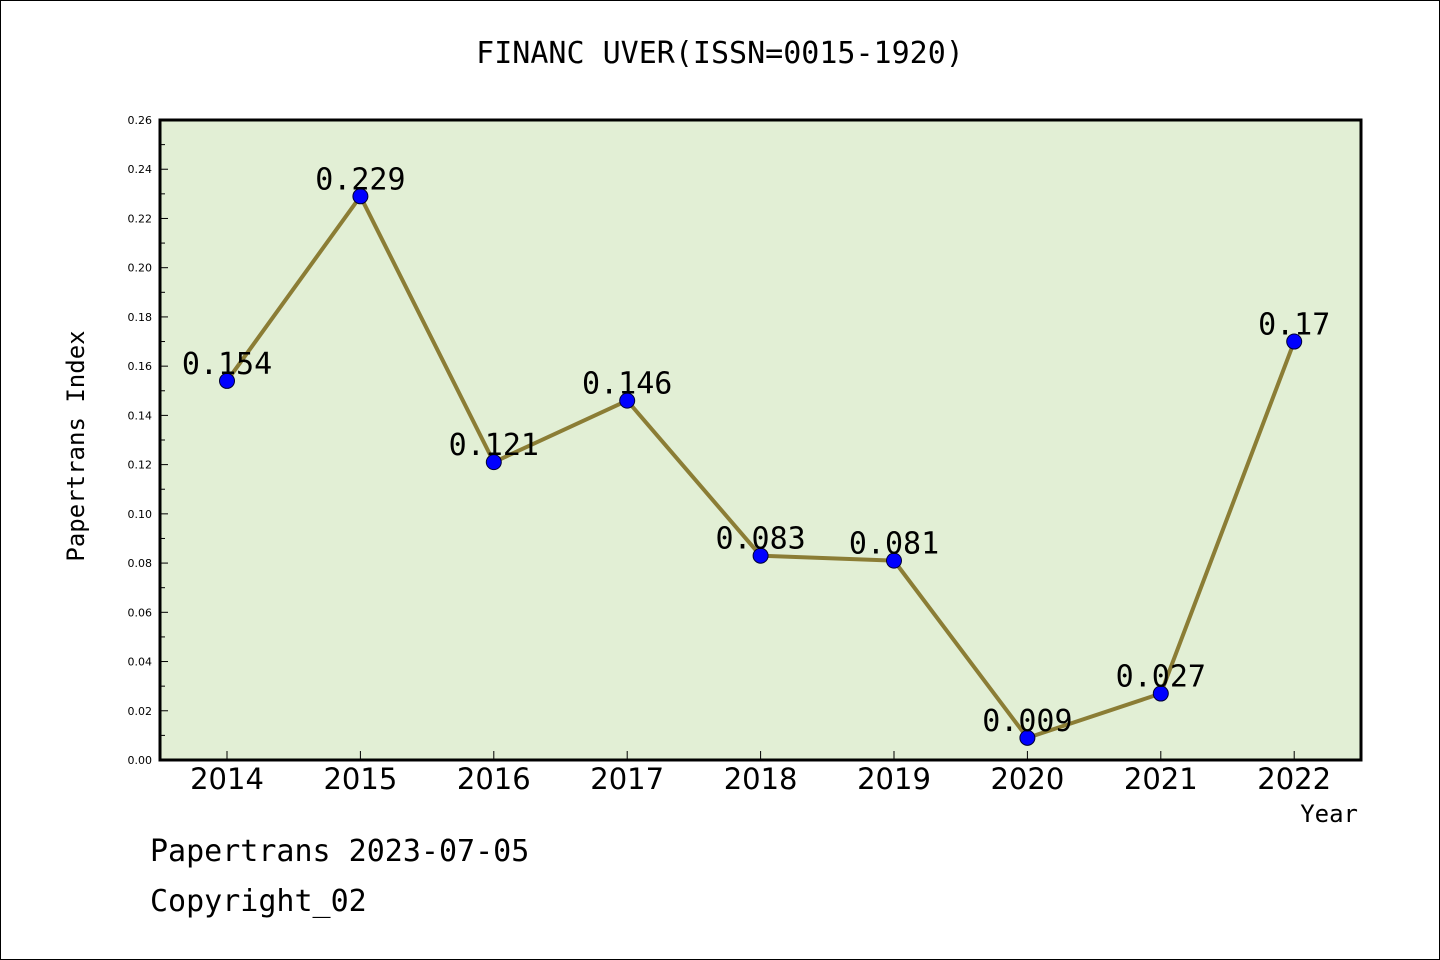  I want to click on x-axis-label: Year, so click(1329, 814).